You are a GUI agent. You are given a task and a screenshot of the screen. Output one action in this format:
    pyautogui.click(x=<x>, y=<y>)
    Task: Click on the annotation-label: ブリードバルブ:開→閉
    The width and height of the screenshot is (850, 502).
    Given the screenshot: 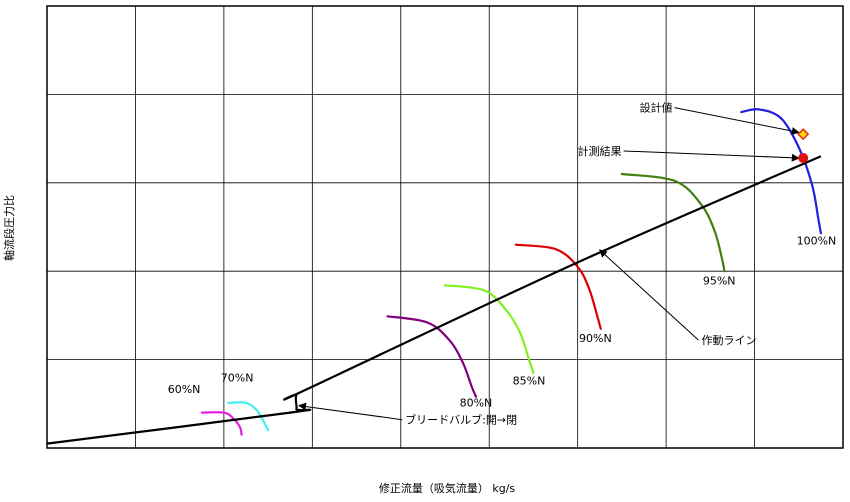 What is the action you would take?
    pyautogui.click(x=461, y=420)
    